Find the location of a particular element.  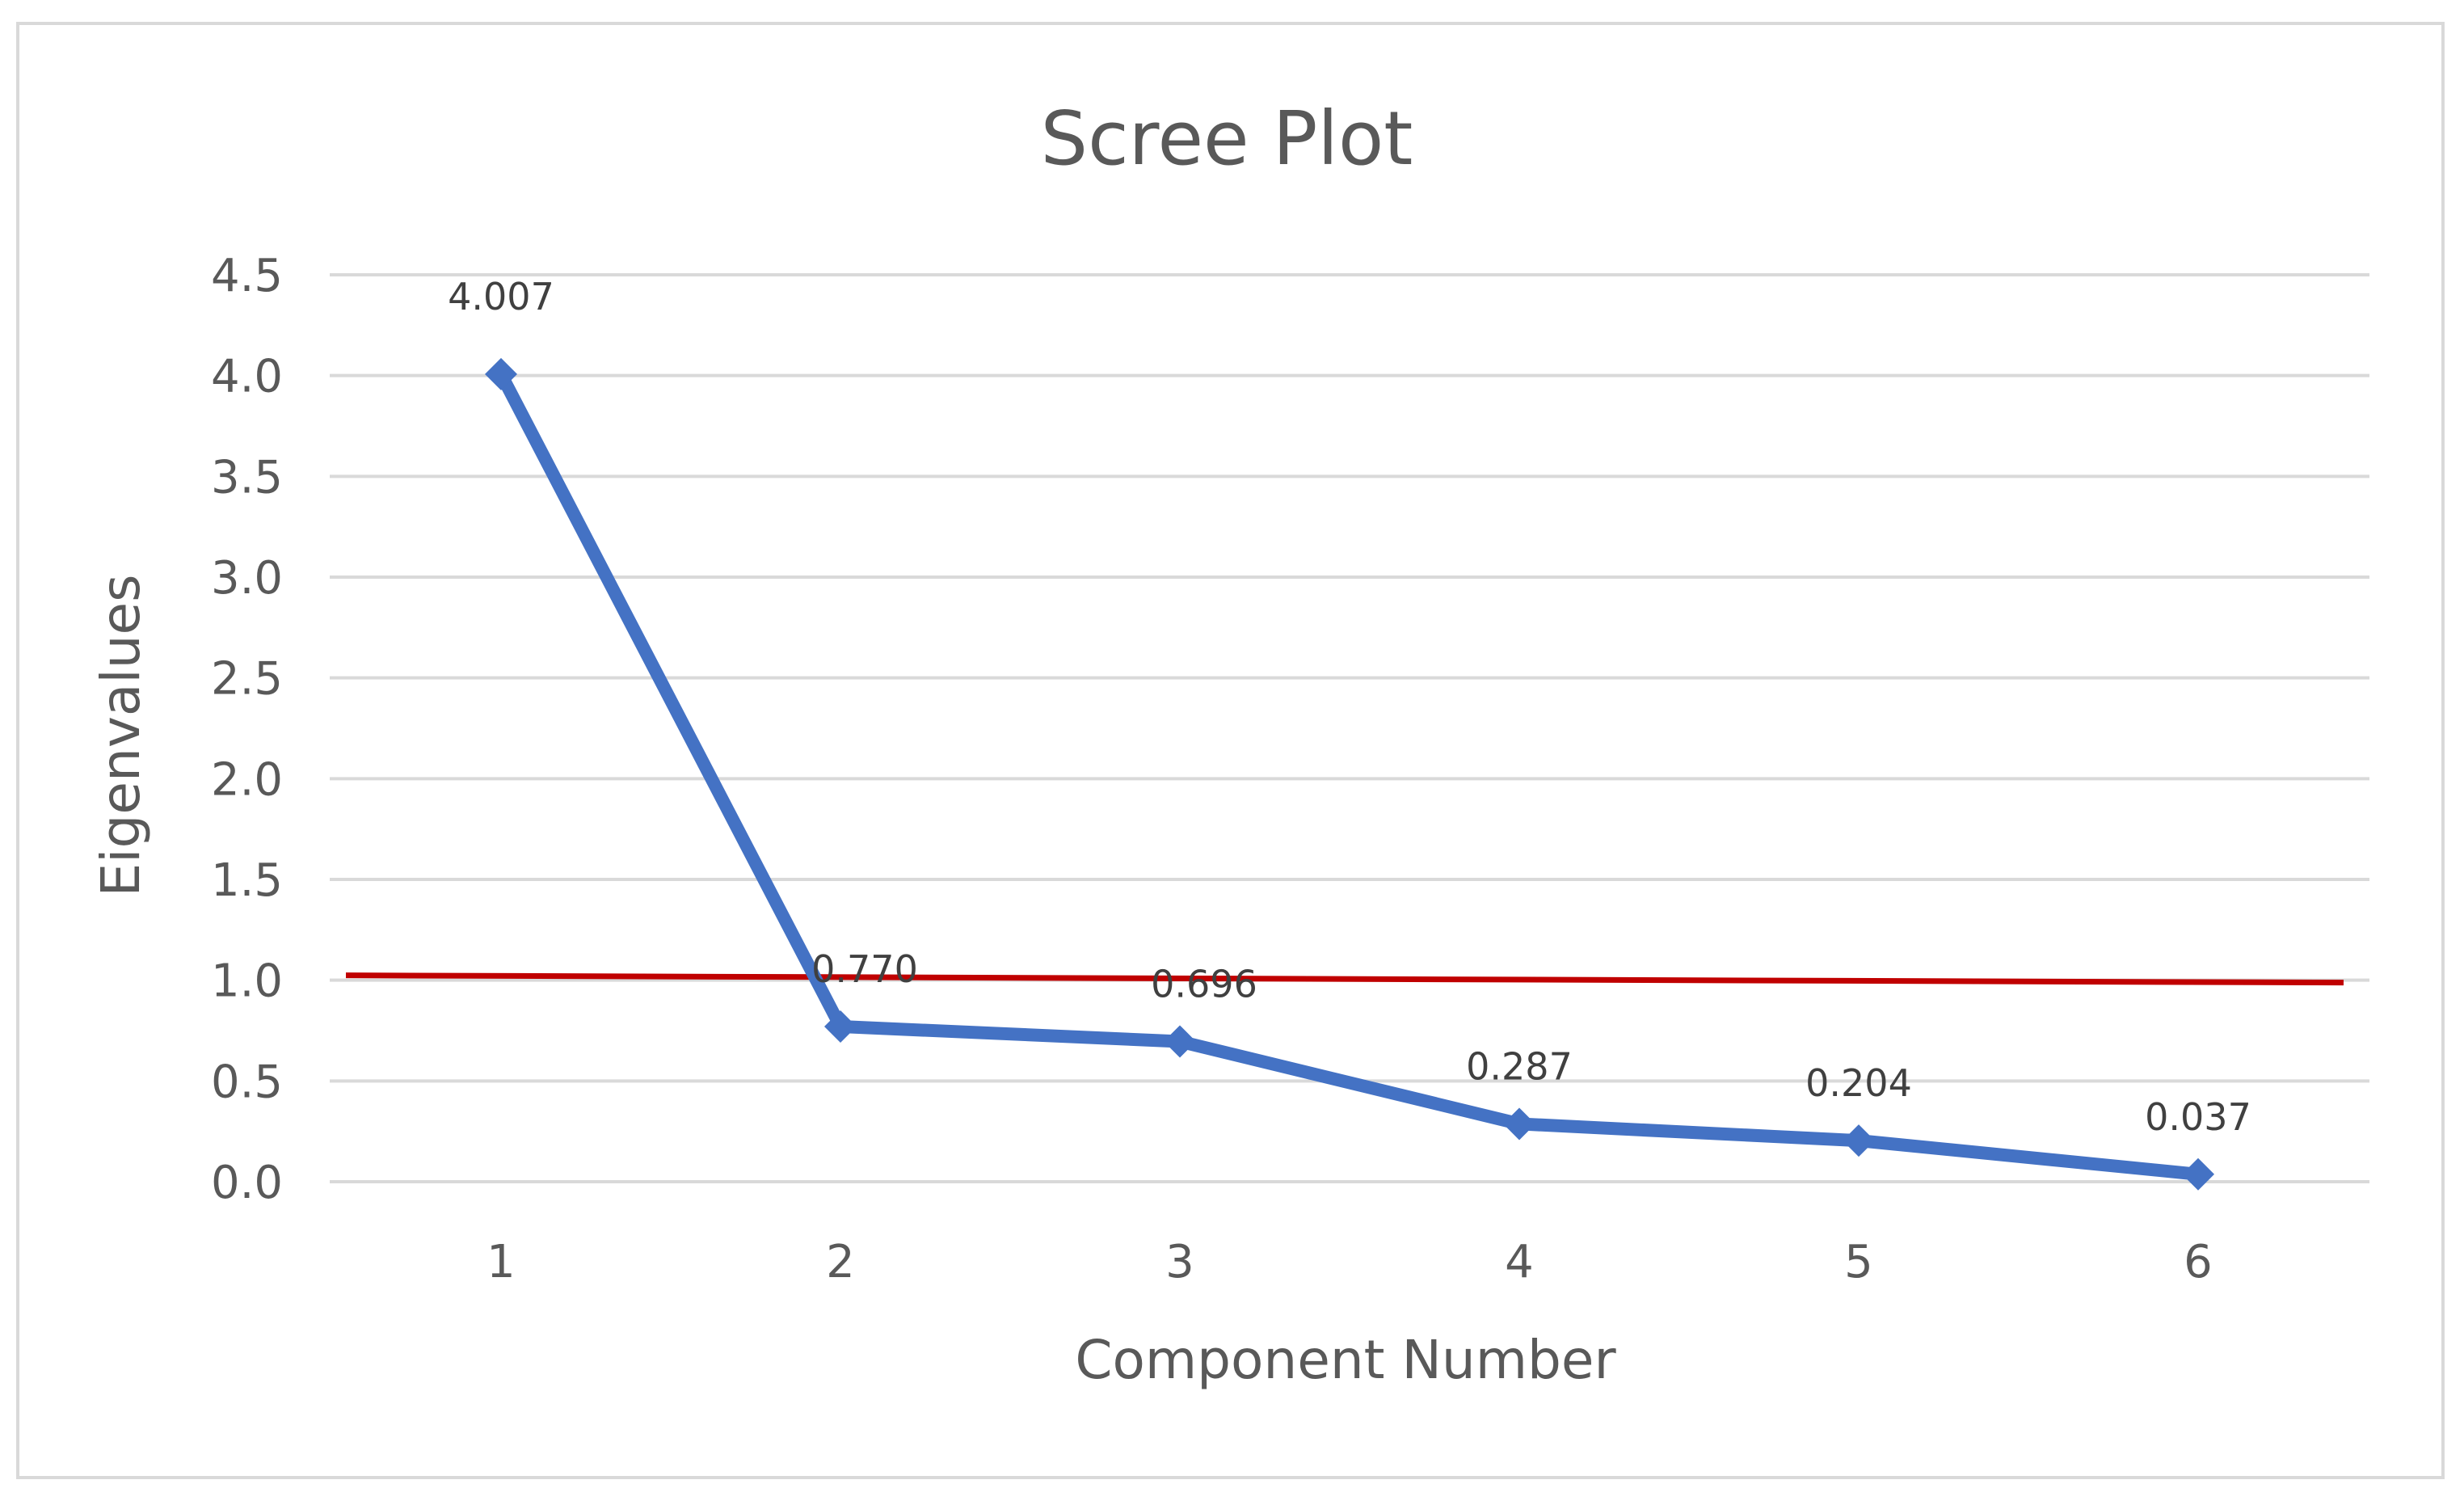

data-label: 0.204 is located at coordinates (1859, 1083).